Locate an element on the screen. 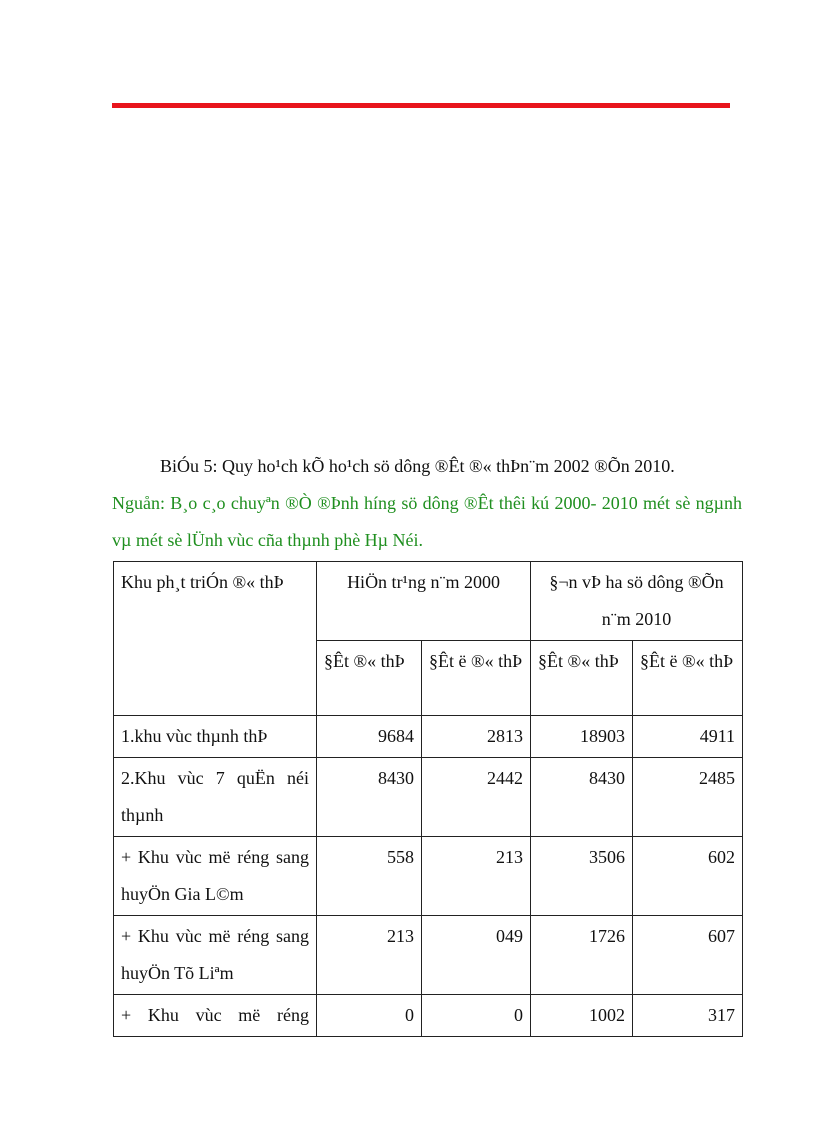 Image resolution: width=816 pixels, height=1123 pixels. row-label: + Khu vùc më réng sang huyÖn Gia L©m is located at coordinates (215, 876).